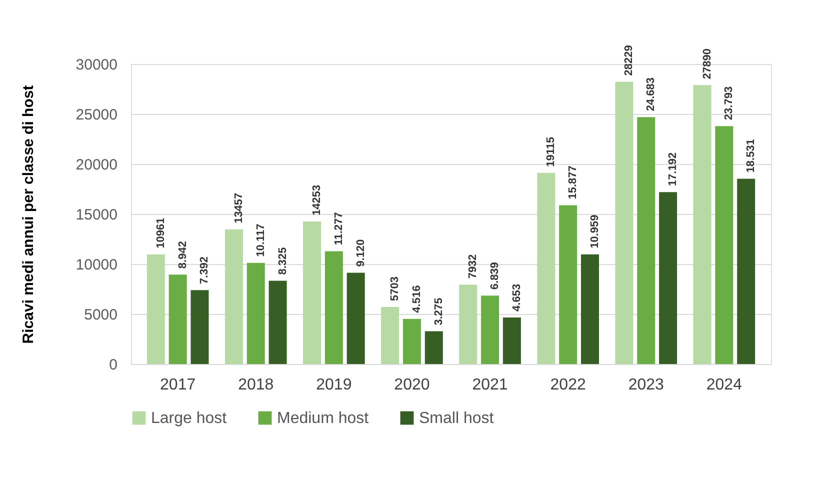 This screenshot has height=503, width=826. I want to click on data-label: 6.839, so click(495, 276).